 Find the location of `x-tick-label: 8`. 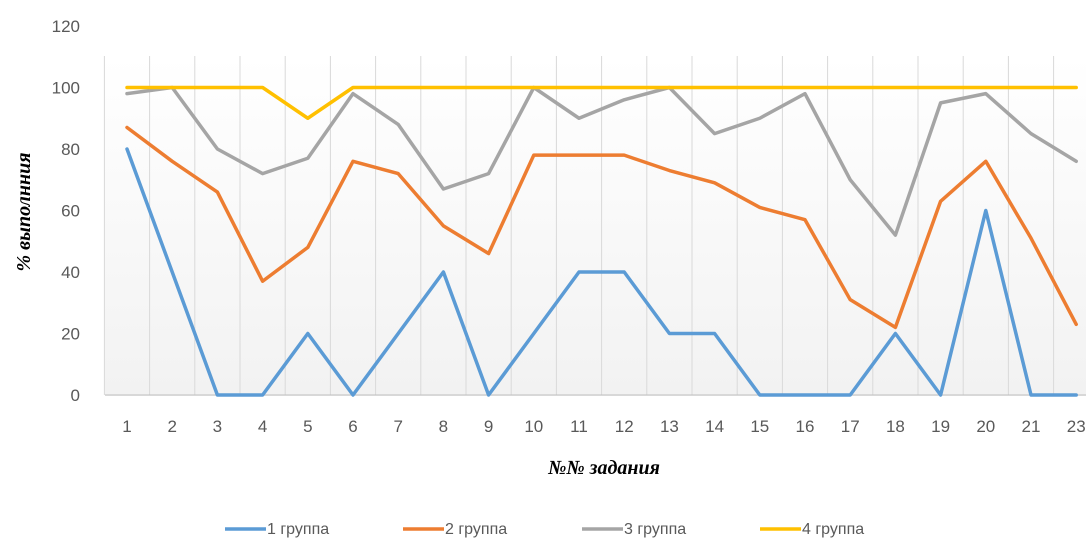

x-tick-label: 8 is located at coordinates (443, 426).